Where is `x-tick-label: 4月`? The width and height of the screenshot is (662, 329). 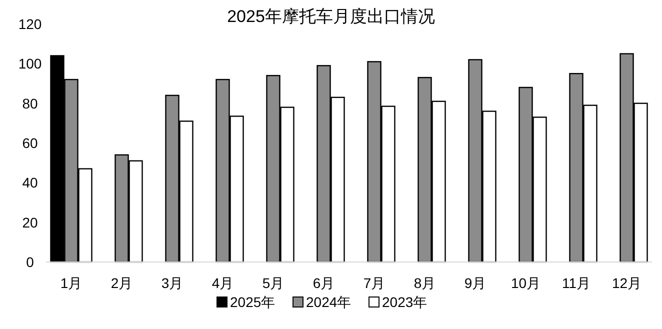 x-tick-label: 4月 is located at coordinates (223, 283).